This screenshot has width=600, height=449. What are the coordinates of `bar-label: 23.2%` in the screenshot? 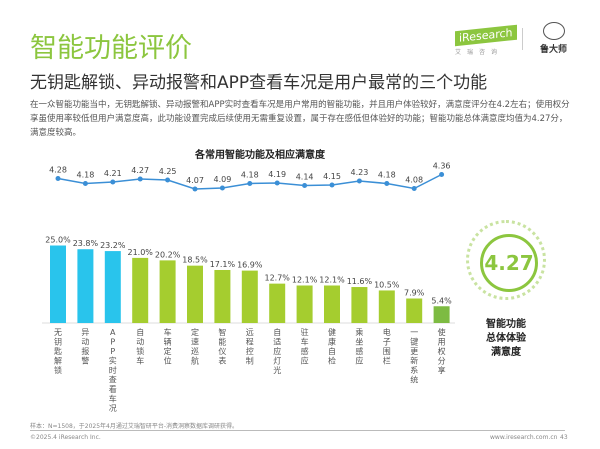 It's located at (113, 245).